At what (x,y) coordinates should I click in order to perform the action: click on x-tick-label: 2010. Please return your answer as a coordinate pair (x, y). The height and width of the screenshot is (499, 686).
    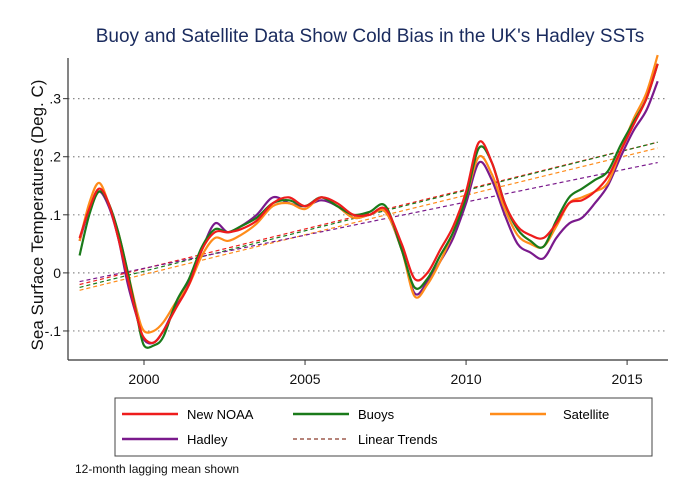
    Looking at the image, I should click on (465, 379).